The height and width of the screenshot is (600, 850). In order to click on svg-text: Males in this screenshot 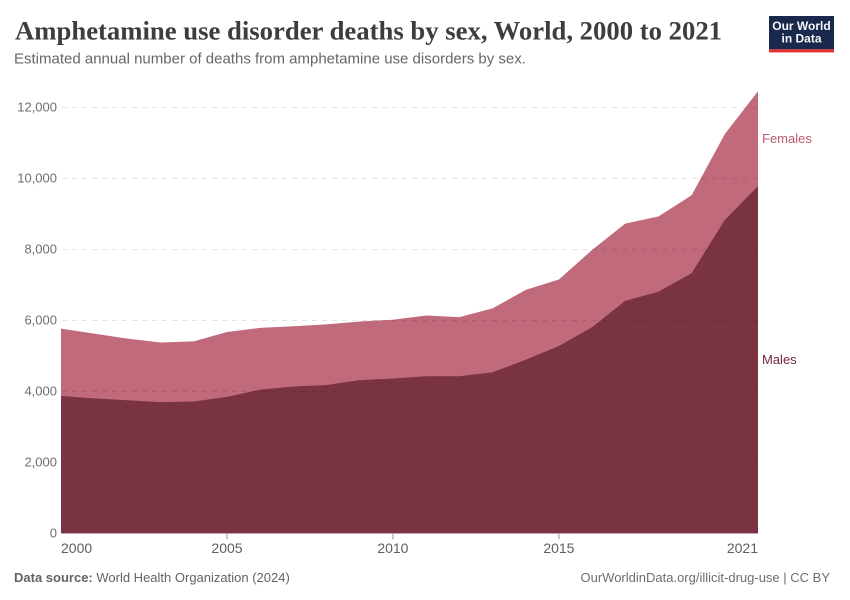, I will do `click(779, 359)`.